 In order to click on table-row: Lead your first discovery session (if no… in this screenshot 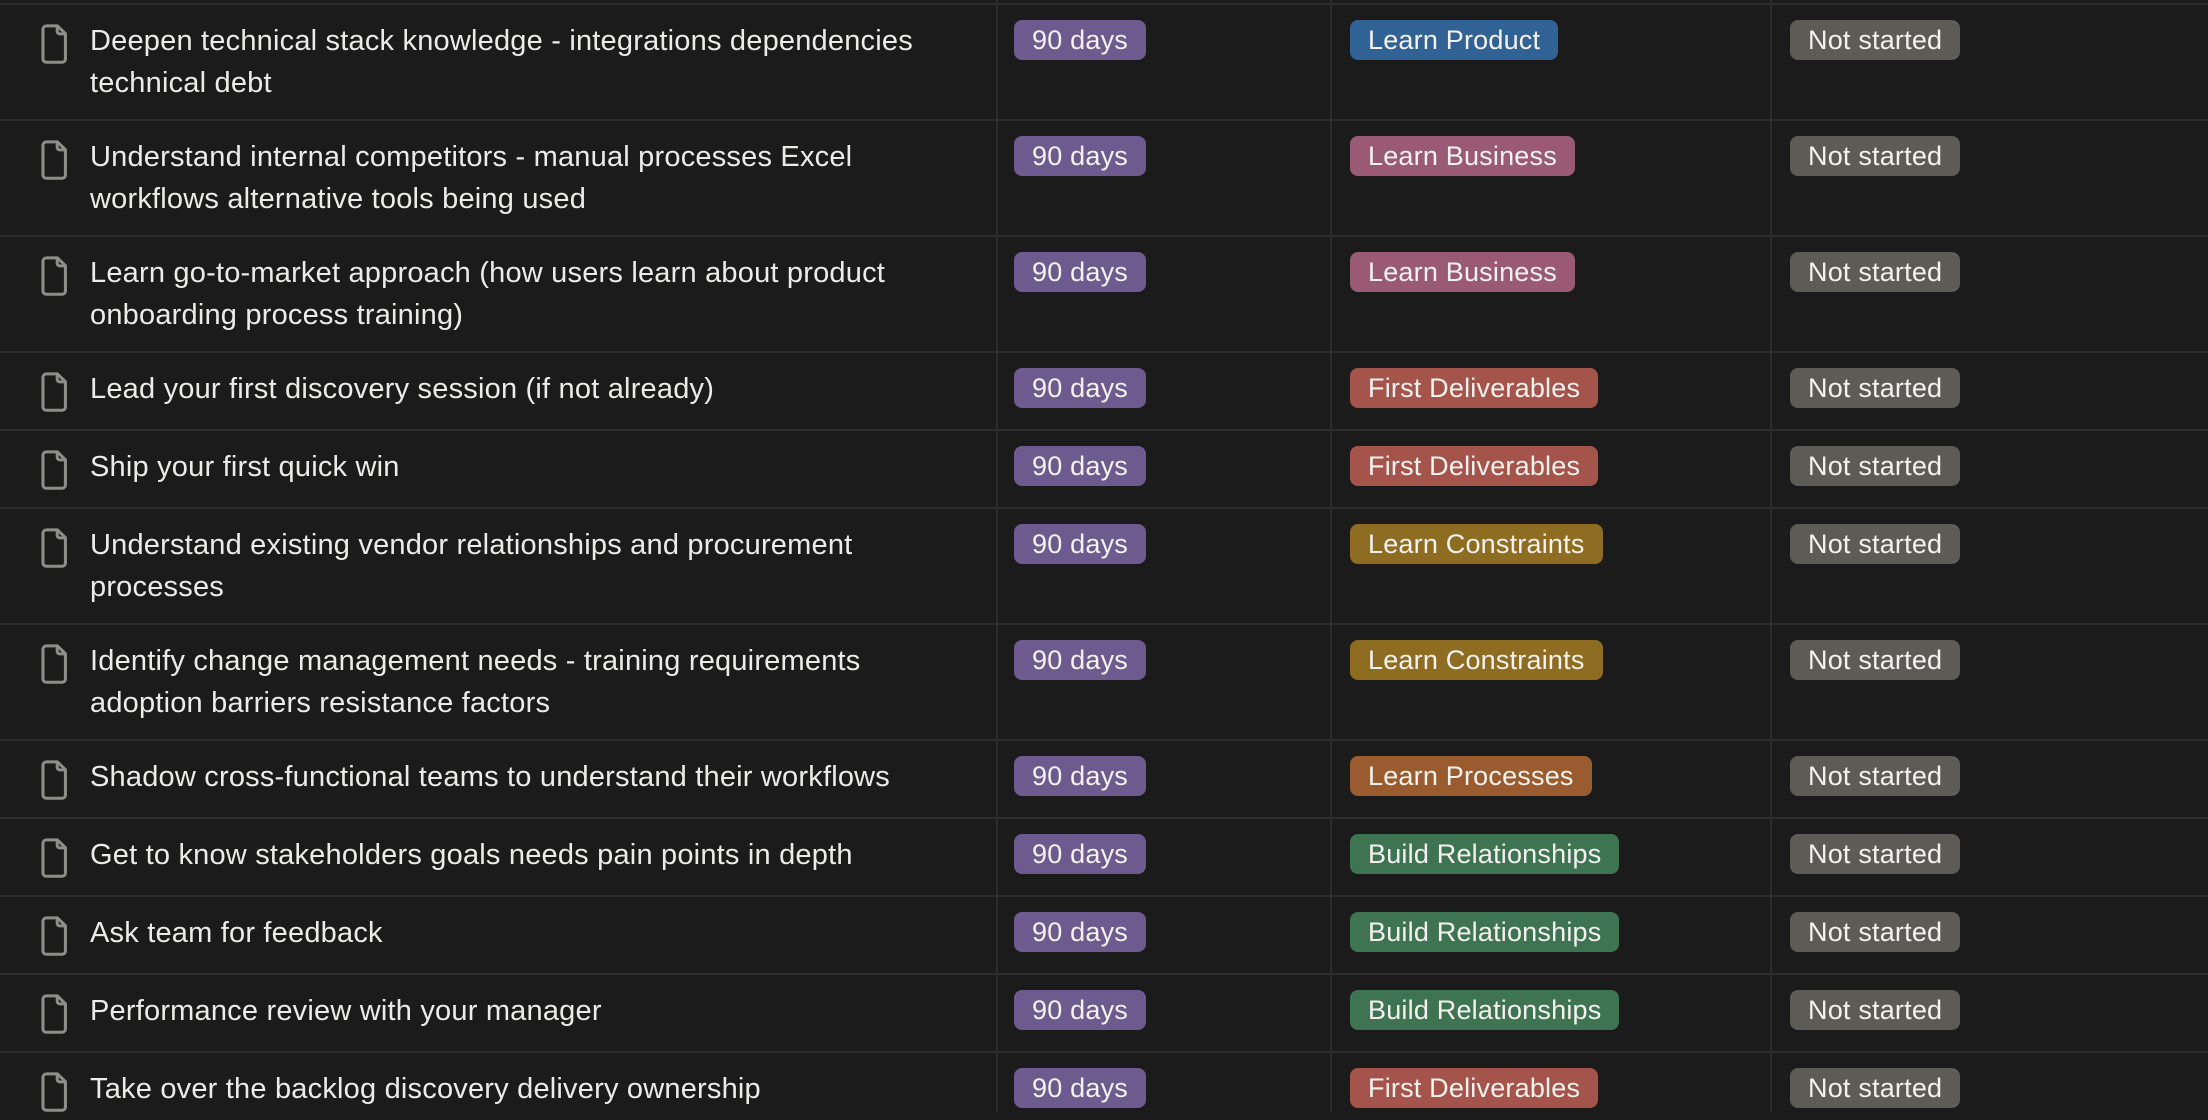, I will do `click(1104, 392)`.